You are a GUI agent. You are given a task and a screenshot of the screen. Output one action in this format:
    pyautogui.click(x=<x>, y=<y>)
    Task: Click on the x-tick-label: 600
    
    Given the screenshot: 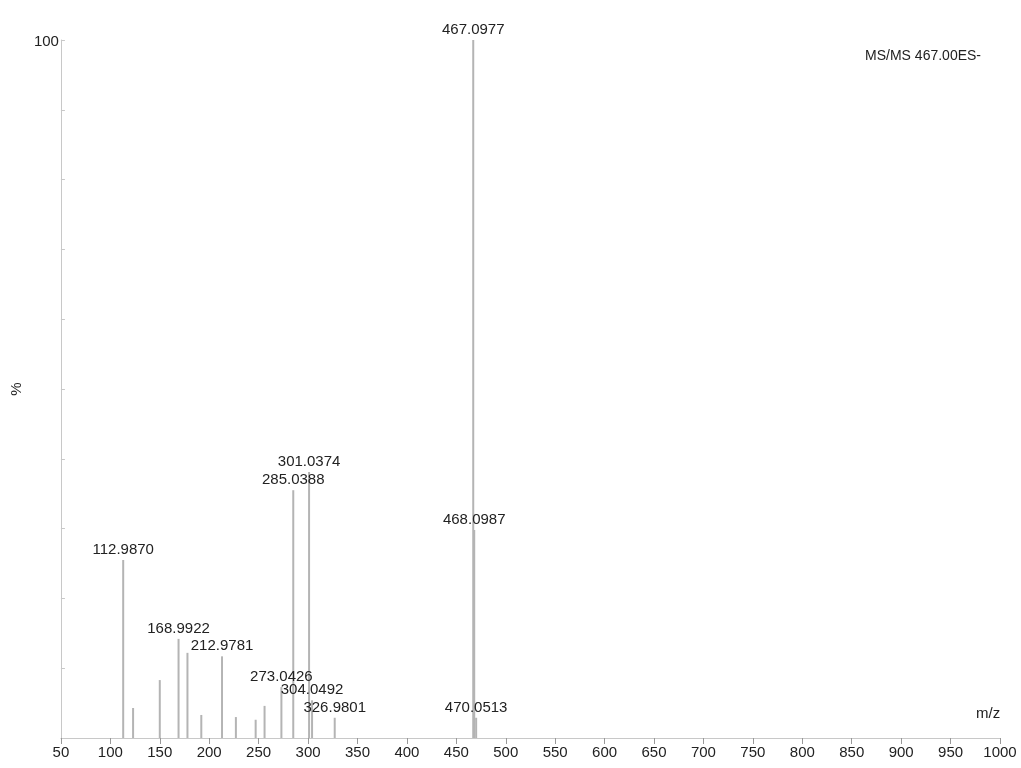 What is the action you would take?
    pyautogui.click(x=605, y=751)
    